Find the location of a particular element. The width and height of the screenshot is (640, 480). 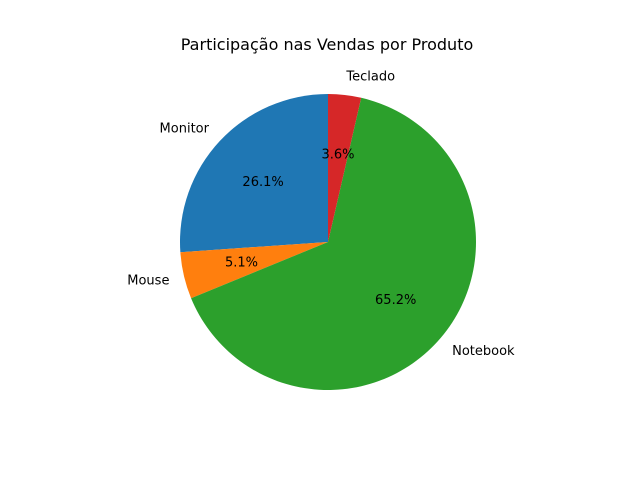

category-label-notebook: Notebook is located at coordinates (483, 351).